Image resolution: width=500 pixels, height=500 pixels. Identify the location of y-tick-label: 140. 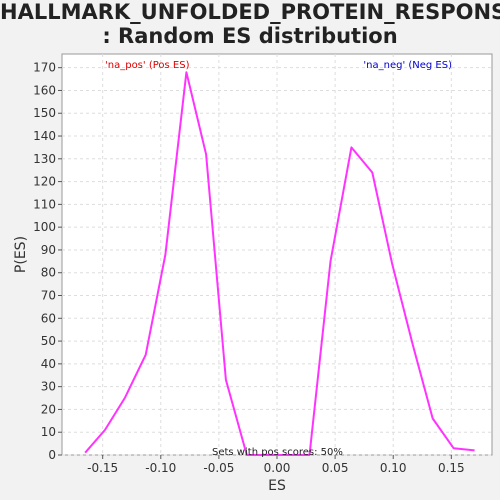
(44, 136).